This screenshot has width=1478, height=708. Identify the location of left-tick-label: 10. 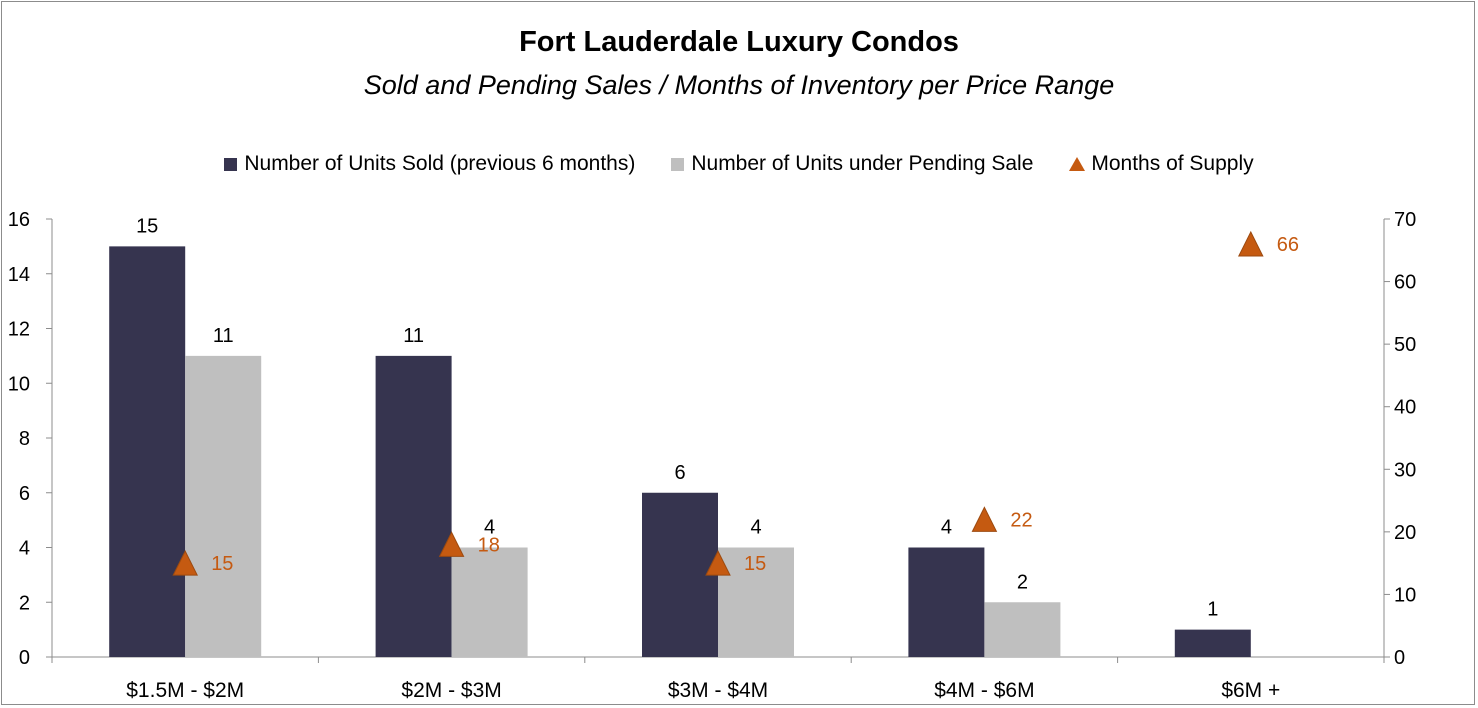
(19, 384).